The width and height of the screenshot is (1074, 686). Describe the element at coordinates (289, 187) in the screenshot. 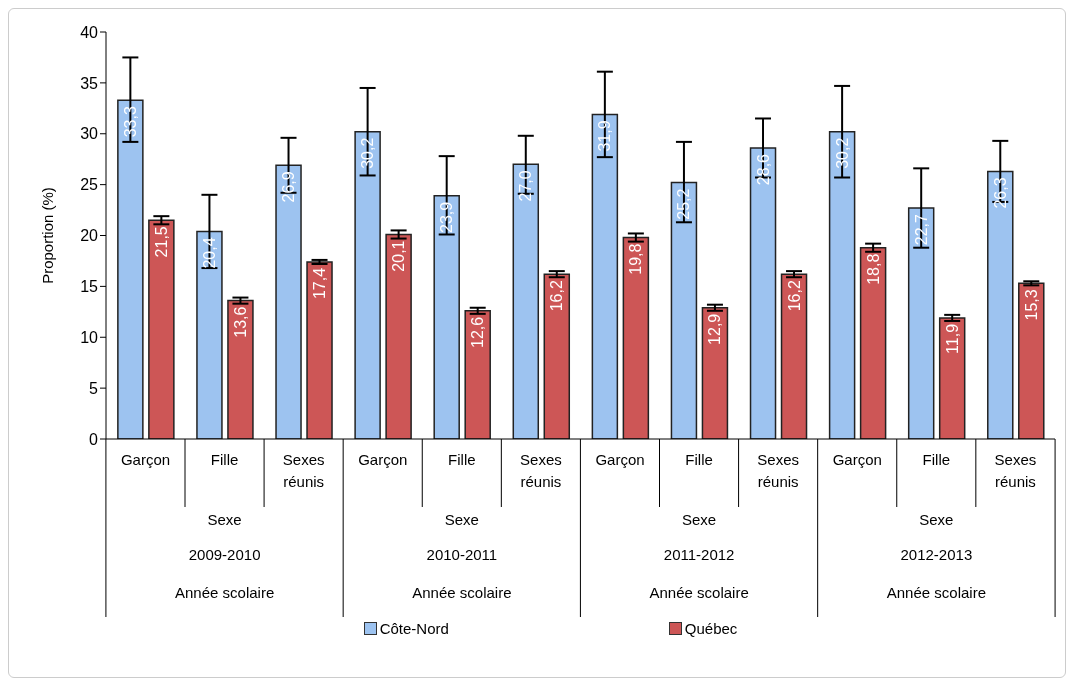

I see `data-label: 26,9` at that location.